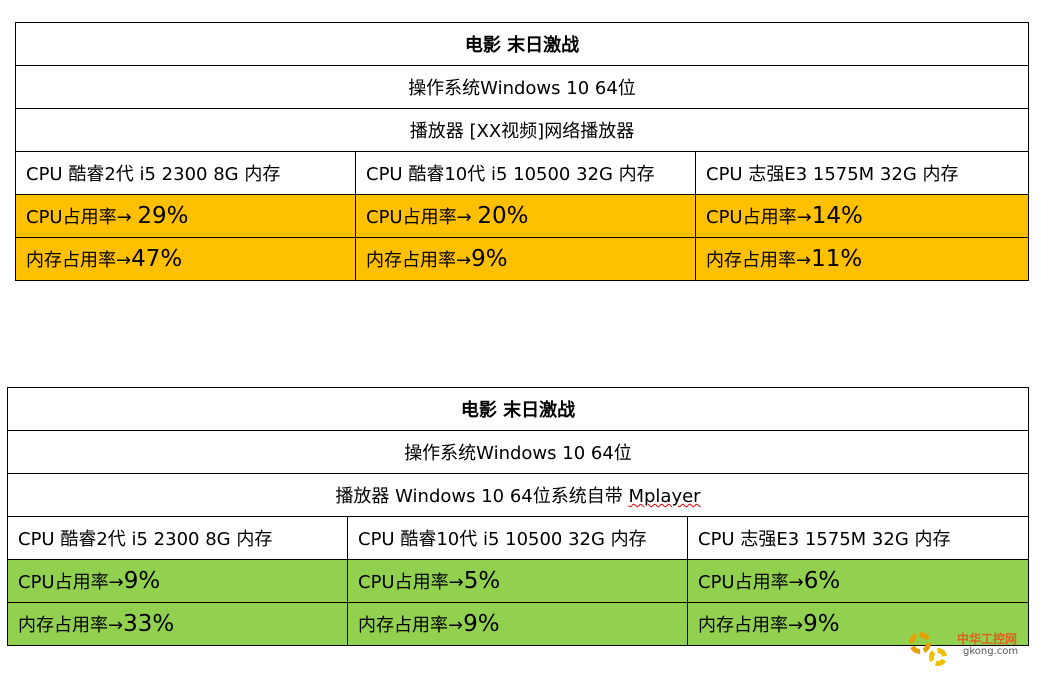 The image size is (1041, 681). I want to click on cpu-usage-value: 20%, so click(503, 216).